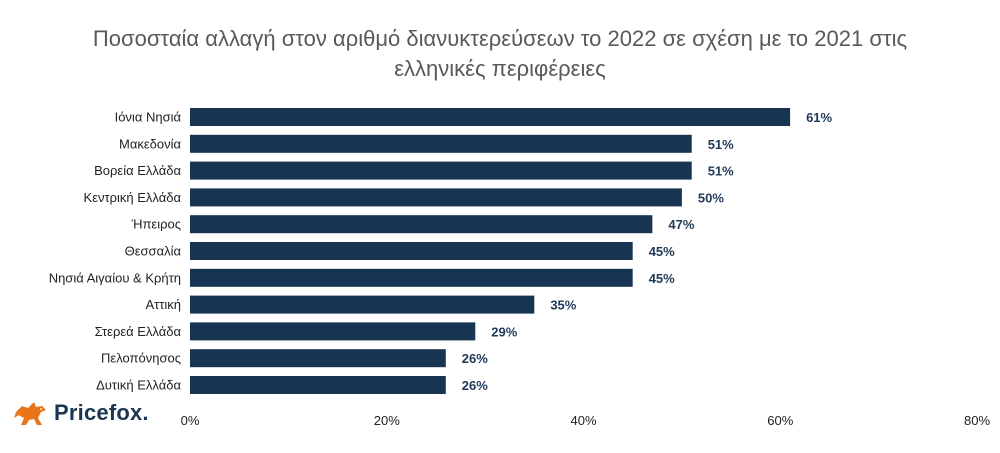  What do you see at coordinates (662, 278) in the screenshot?
I see `value-label-7: 45%` at bounding box center [662, 278].